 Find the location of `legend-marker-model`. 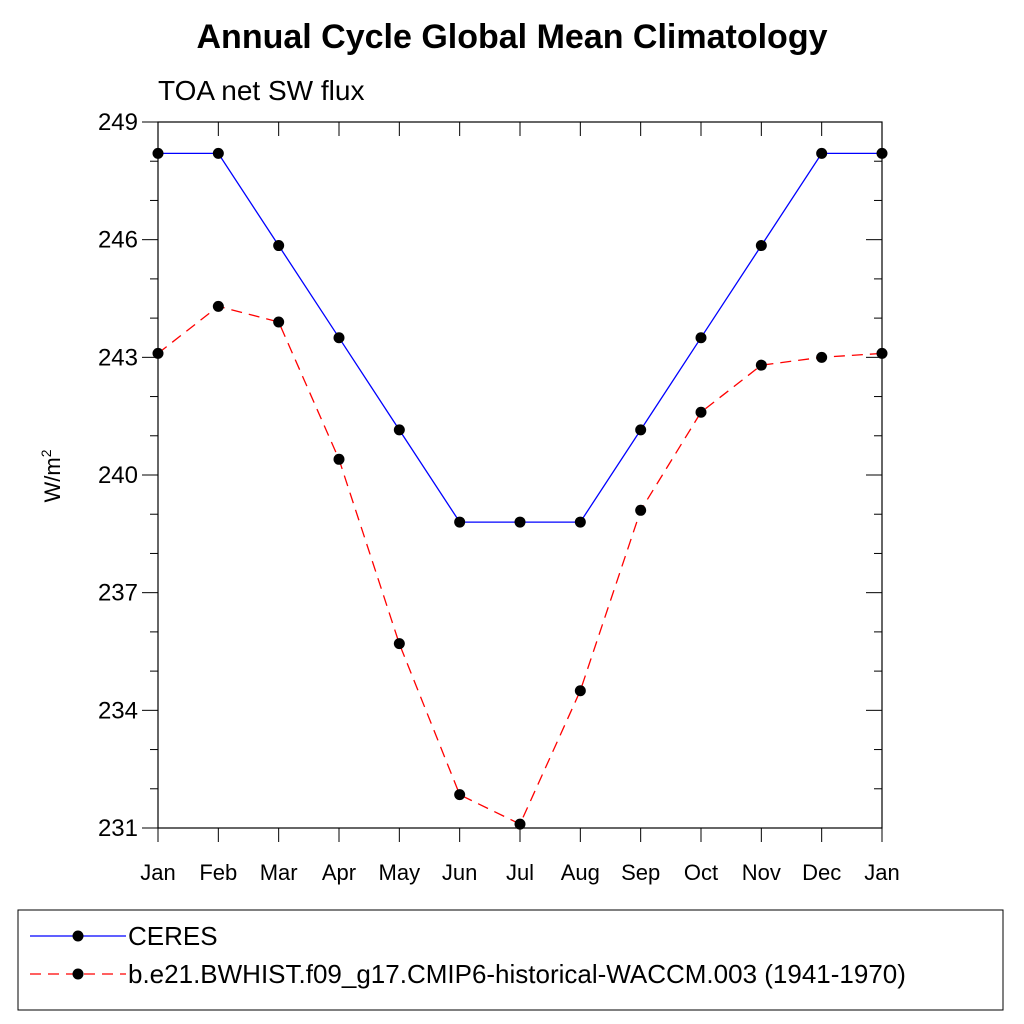

legend-marker-model is located at coordinates (78, 974).